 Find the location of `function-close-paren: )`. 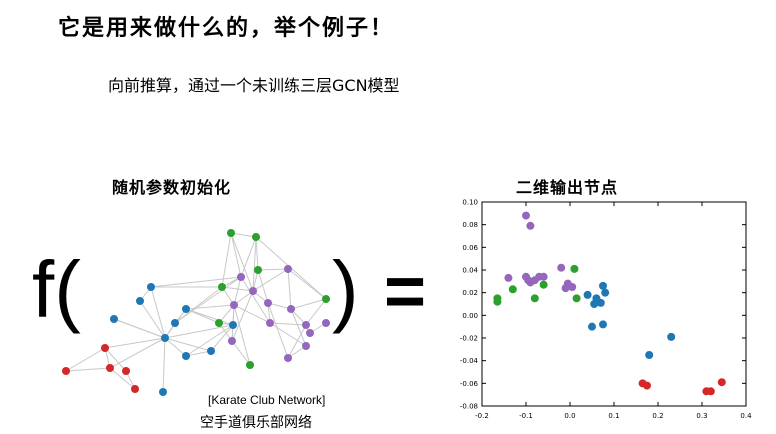

function-close-paren: ) is located at coordinates (345, 289).